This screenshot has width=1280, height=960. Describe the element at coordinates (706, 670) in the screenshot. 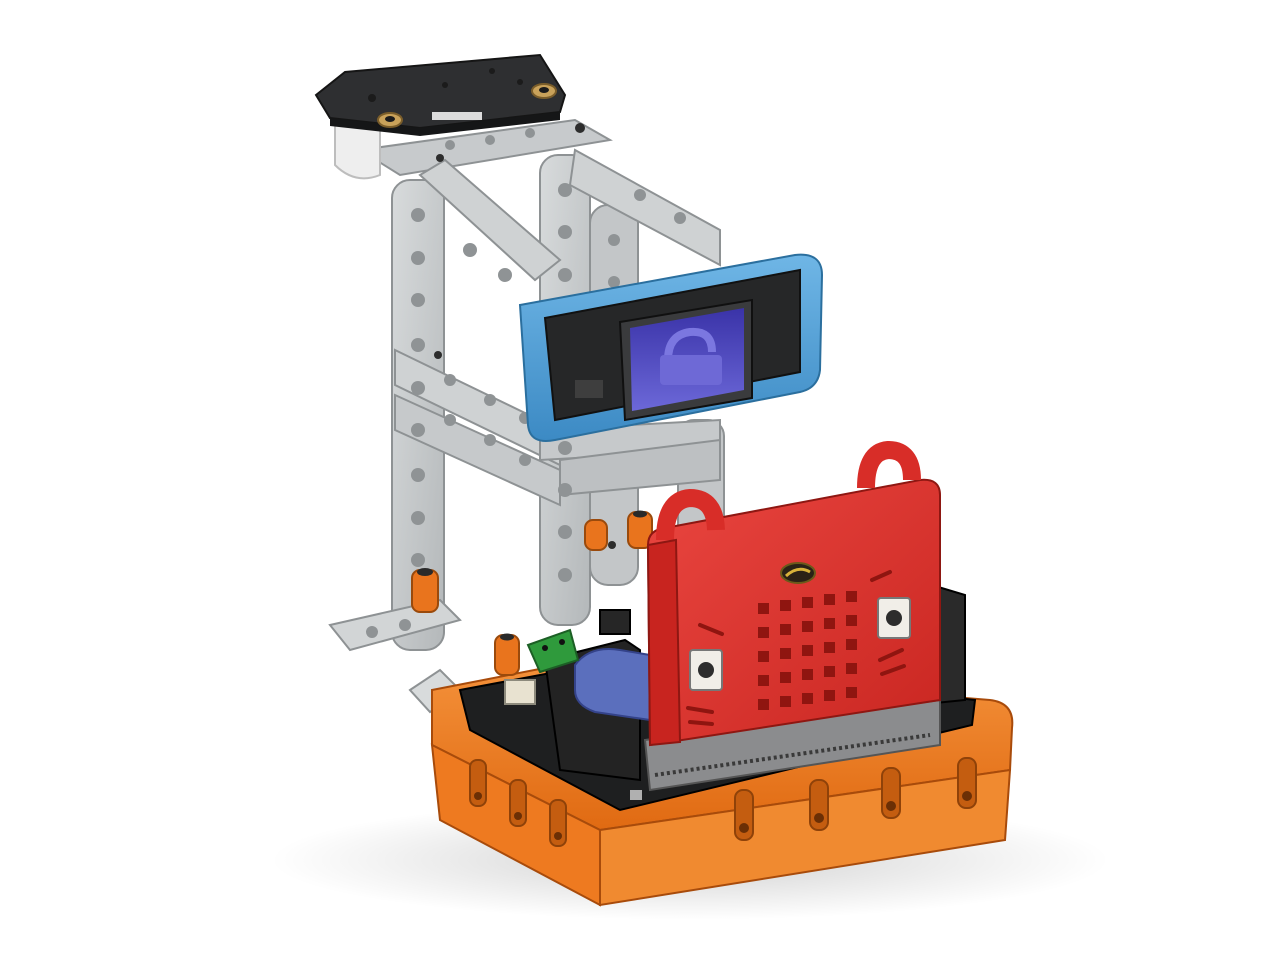

I see `button-a-icon` at that location.